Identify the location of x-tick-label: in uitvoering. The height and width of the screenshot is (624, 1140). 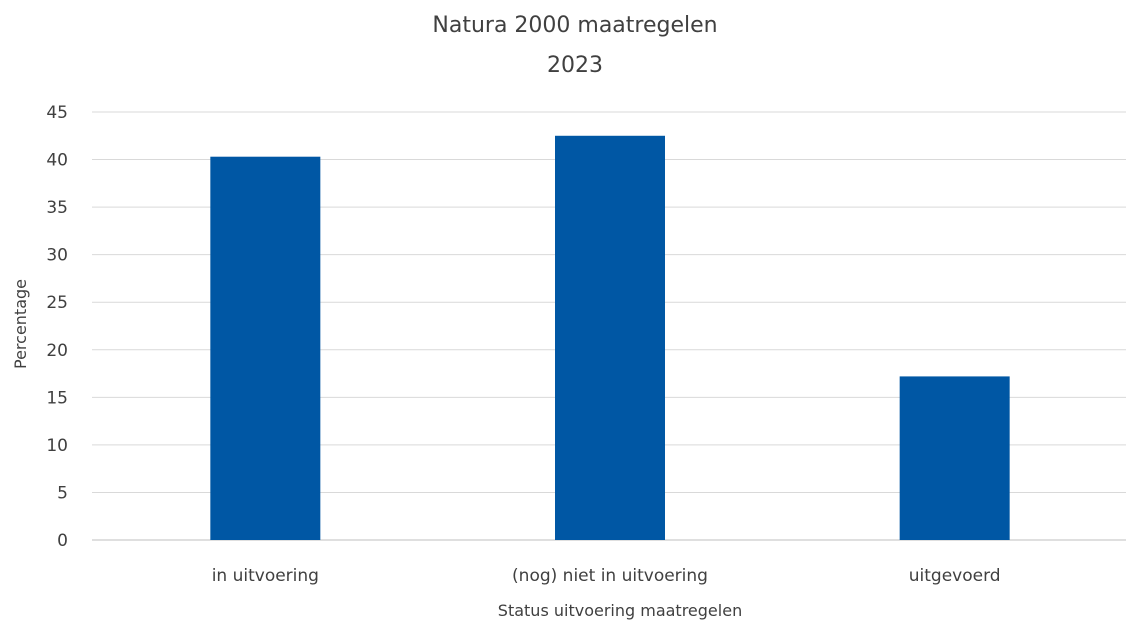
(265, 576).